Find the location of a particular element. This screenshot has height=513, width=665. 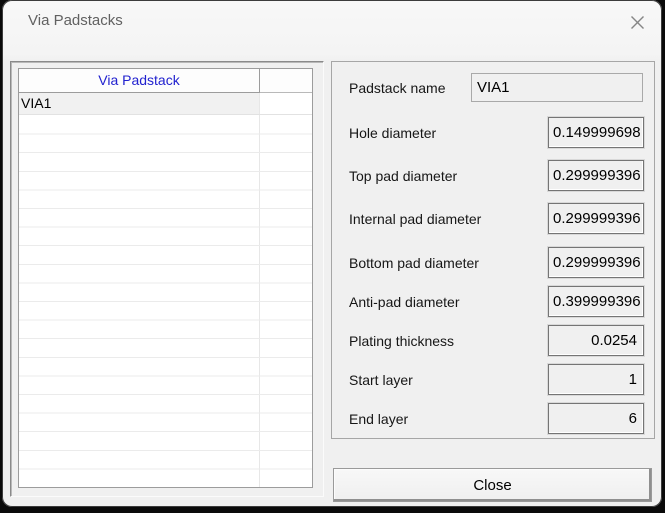

internal-pad-diameter-field: 0.299999396 is located at coordinates (596, 218).